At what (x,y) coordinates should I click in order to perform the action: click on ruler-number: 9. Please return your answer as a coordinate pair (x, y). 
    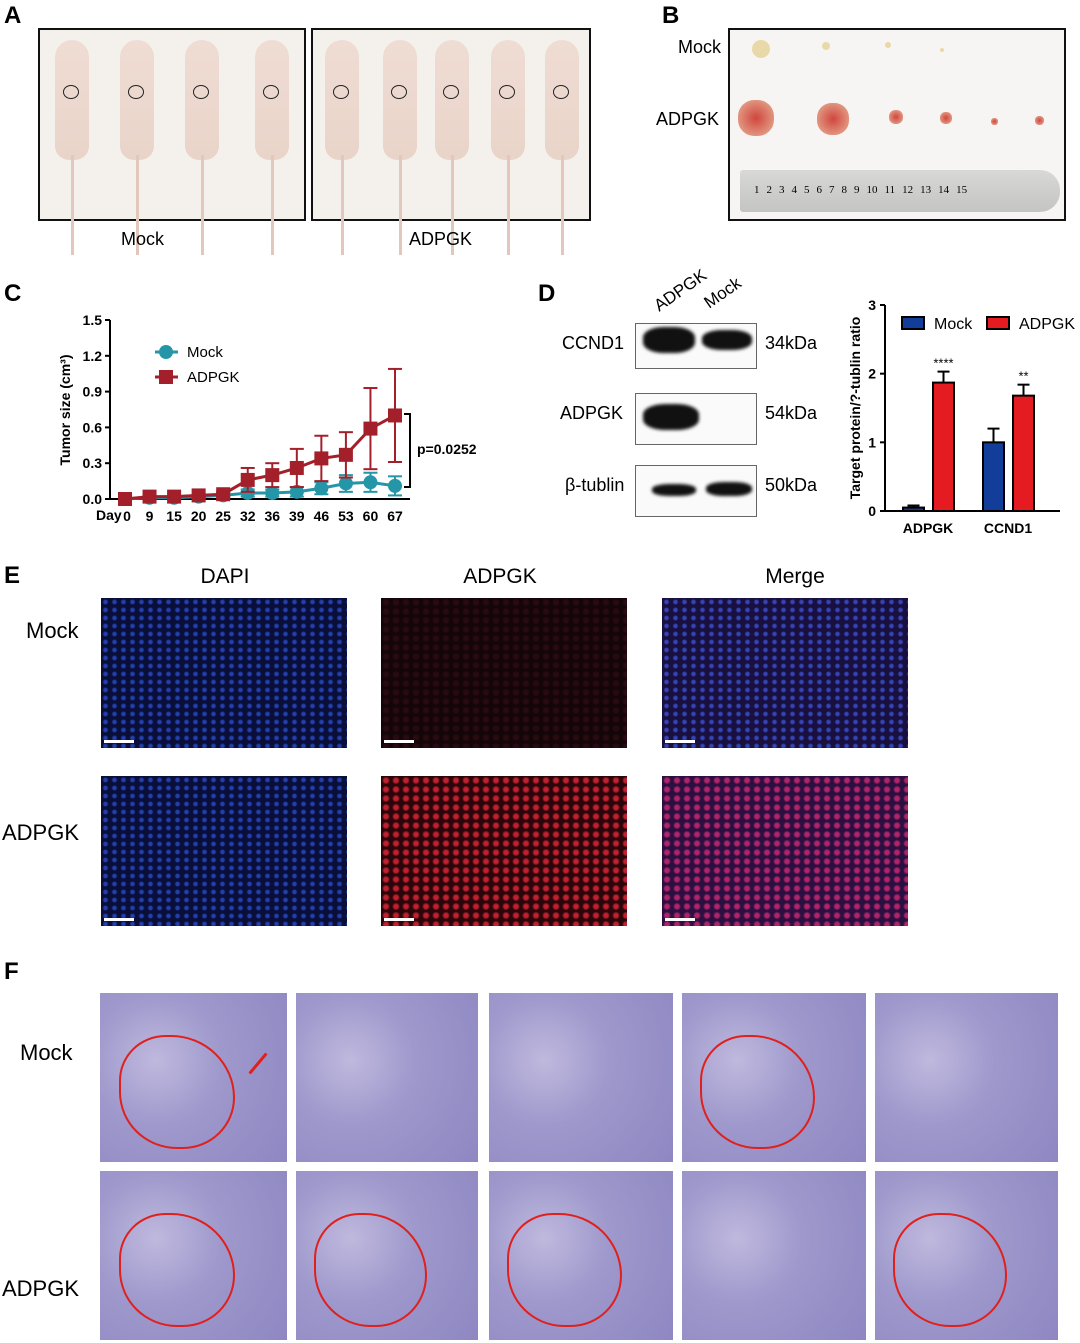
    Looking at the image, I should click on (857, 190).